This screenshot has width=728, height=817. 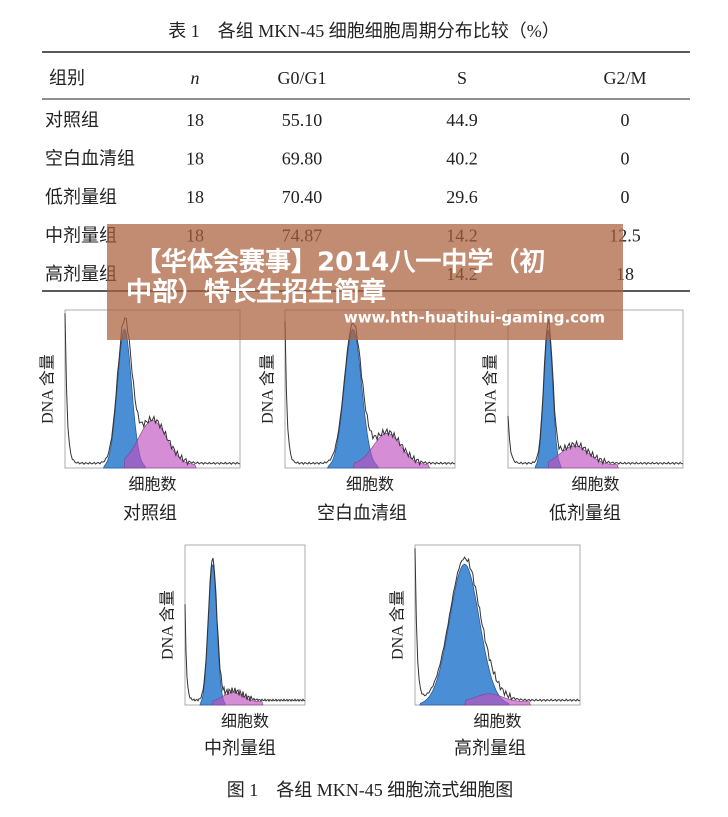 I want to click on table-header: G0/G1, so click(x=302, y=78).